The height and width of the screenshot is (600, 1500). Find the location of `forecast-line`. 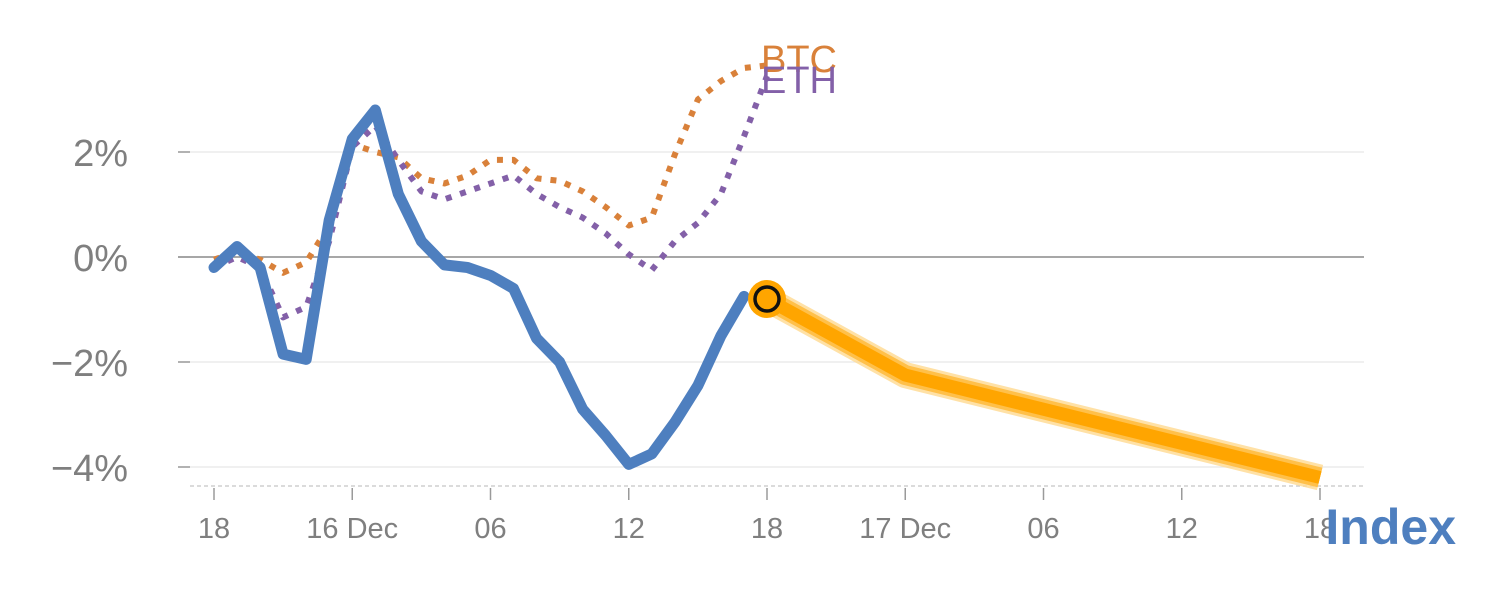

forecast-line is located at coordinates (1042, 388).